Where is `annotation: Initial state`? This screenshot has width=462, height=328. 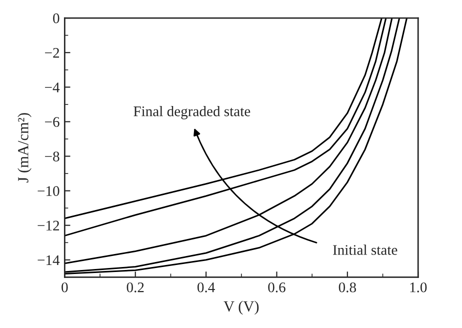
annotation: Initial state is located at coordinates (365, 249).